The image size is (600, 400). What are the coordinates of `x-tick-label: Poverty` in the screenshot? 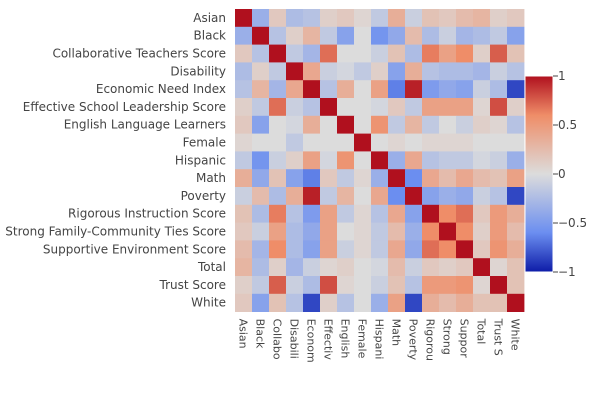 It's located at (413, 340).